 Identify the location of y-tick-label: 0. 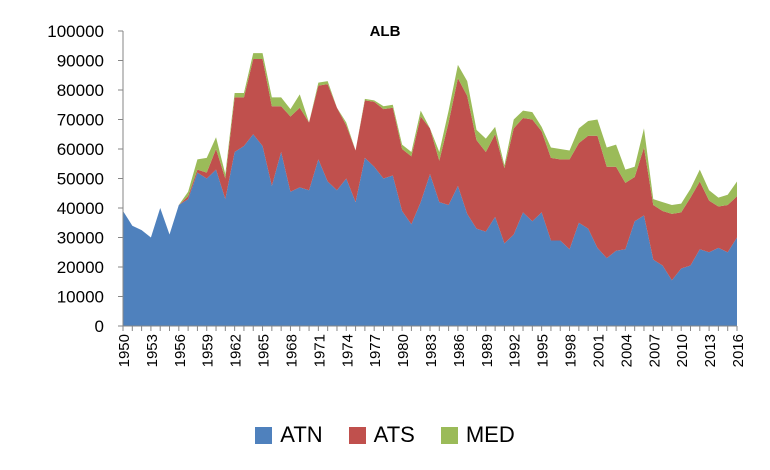
(99, 326).